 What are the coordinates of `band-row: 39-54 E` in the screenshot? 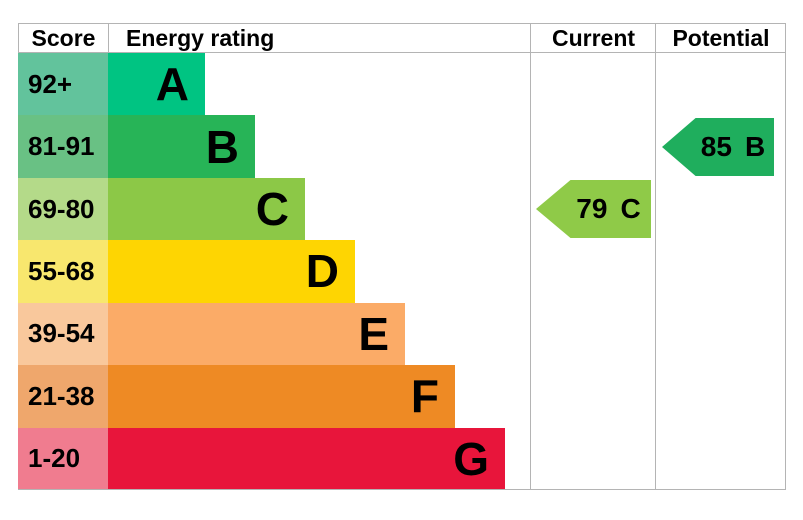 It's located at (274, 334).